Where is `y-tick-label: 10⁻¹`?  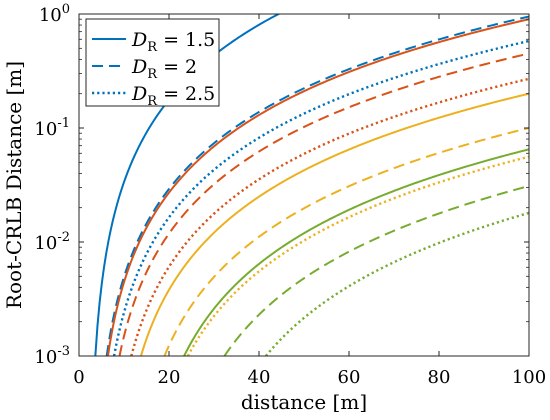 y-tick-label: 10⁻¹ is located at coordinates (52, 128).